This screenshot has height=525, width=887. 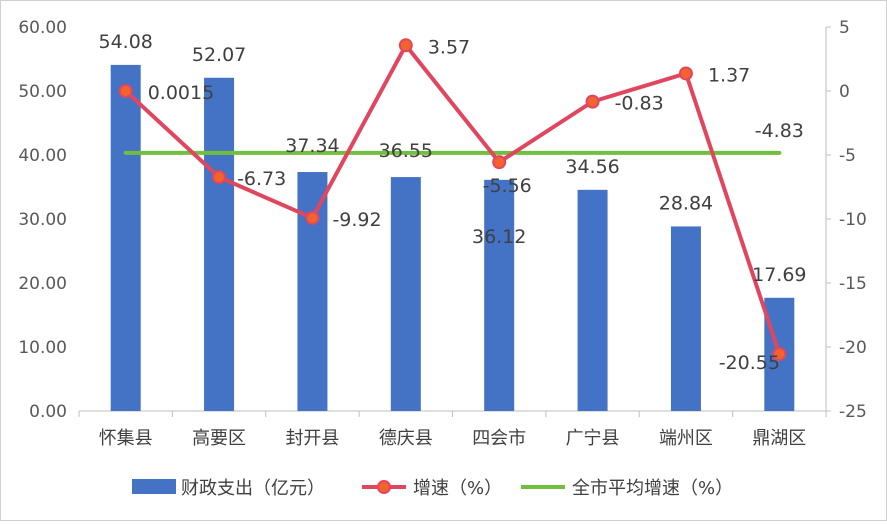 I want to click on legend: 财政支出（亿元） 增速（%） 全市平均增速（%）, so click(x=432, y=488).